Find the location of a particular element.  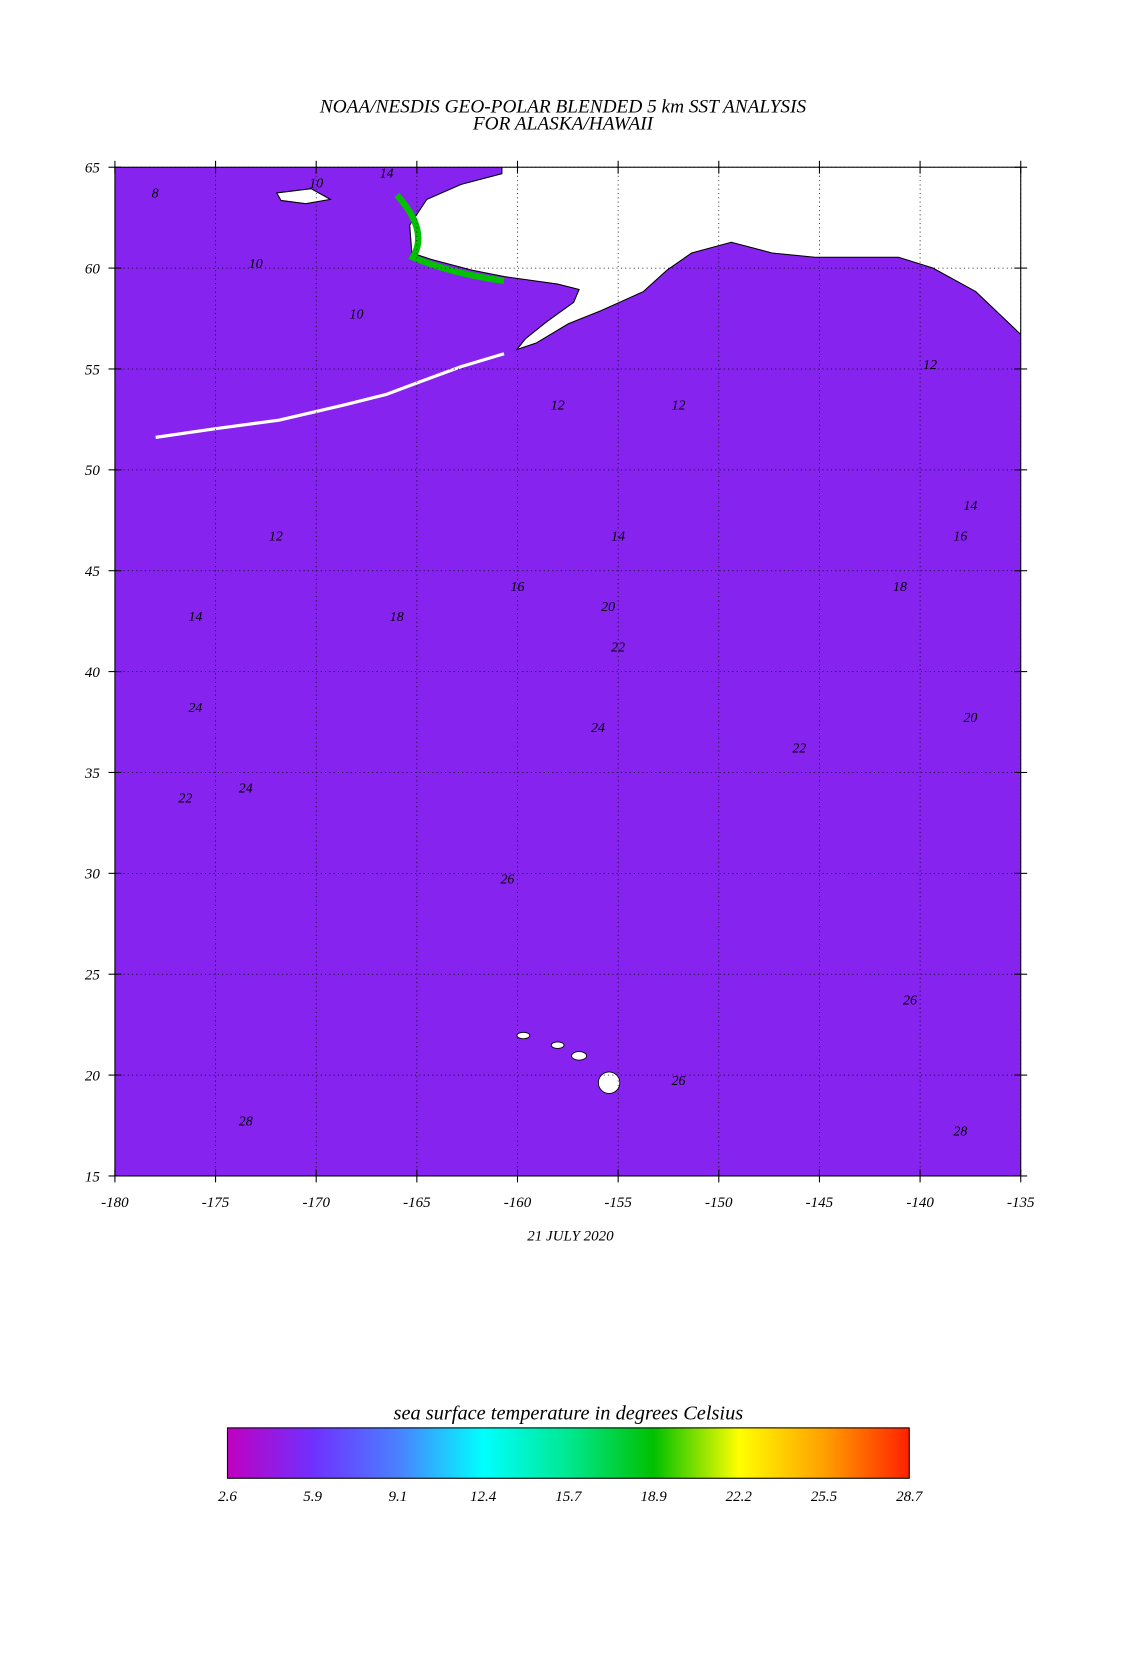

colorbar-tick-label: 22.2 is located at coordinates (739, 1497).